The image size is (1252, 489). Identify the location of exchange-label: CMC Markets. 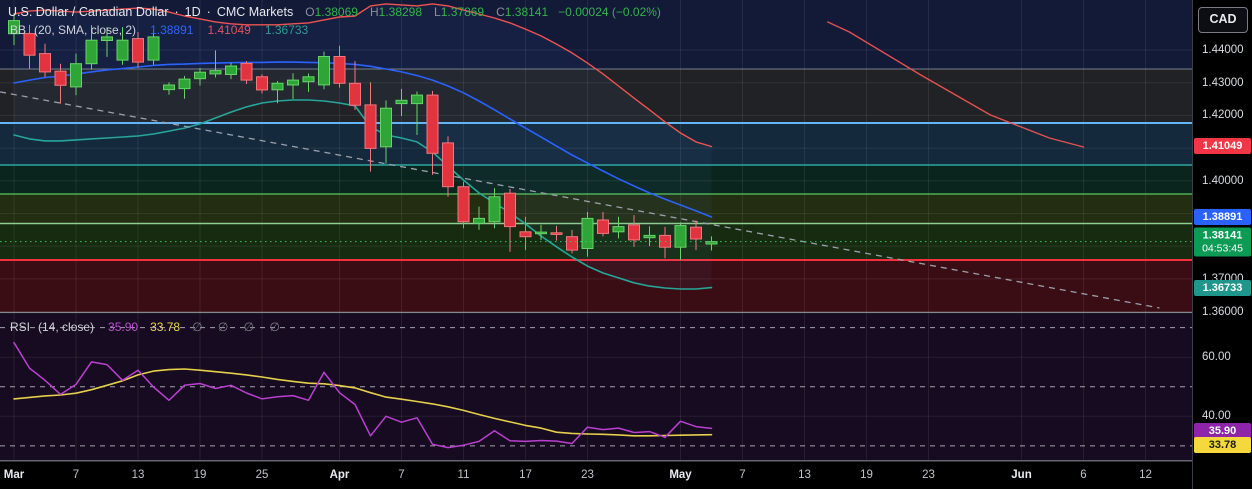
(255, 12).